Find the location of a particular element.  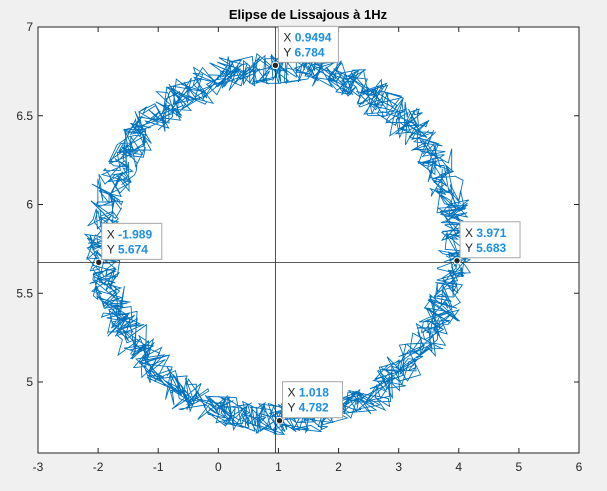

datatip-y-row: Y 6.784 is located at coordinates (303, 52).